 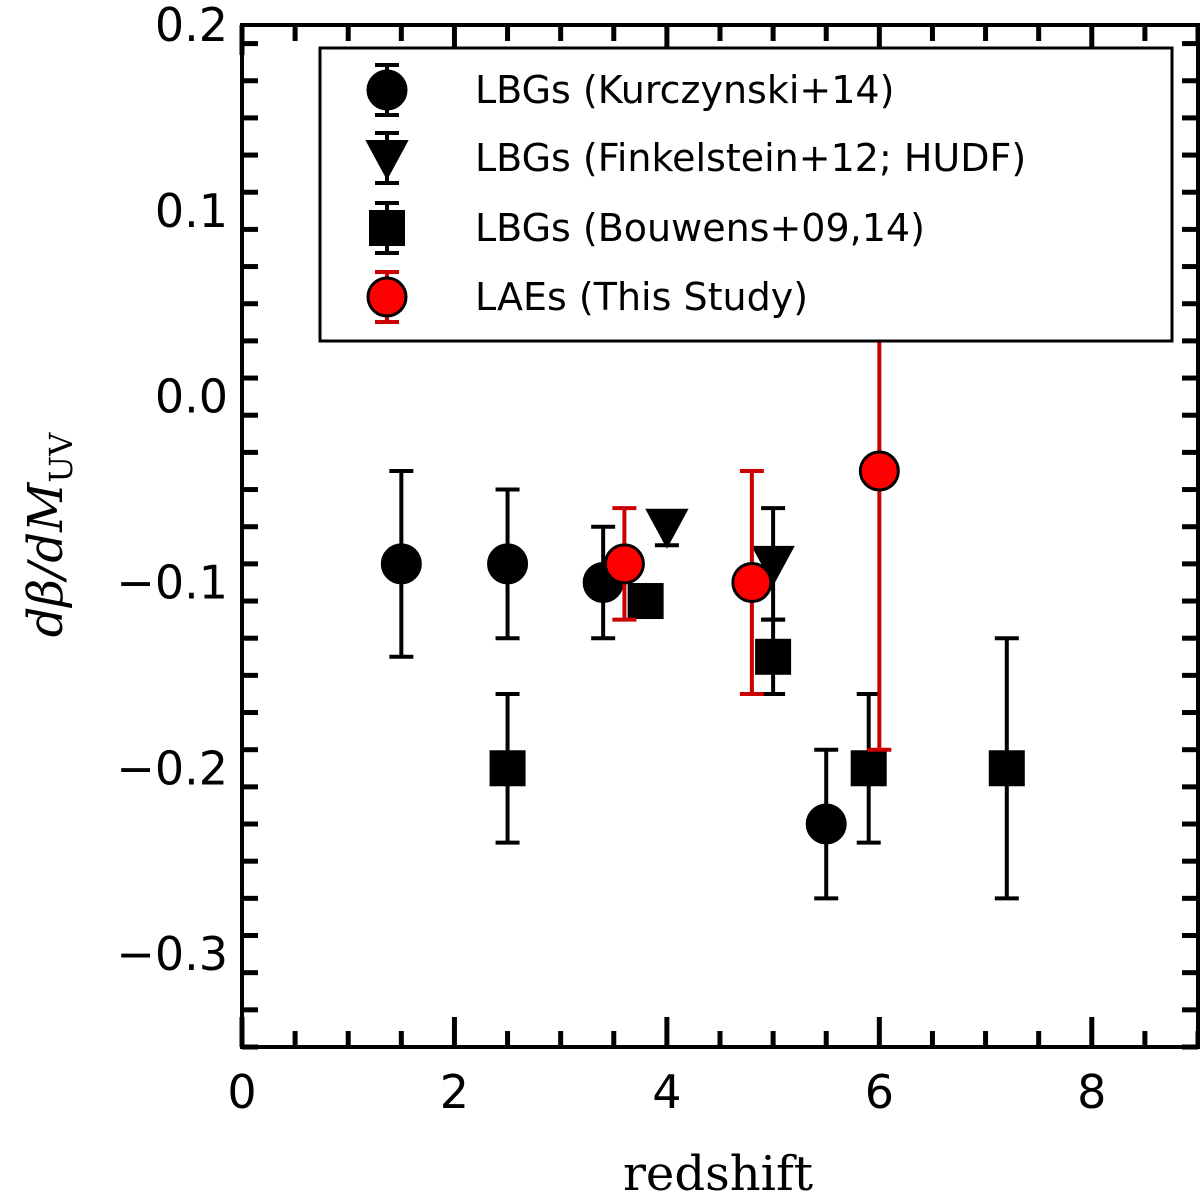 What do you see at coordinates (46, 559) in the screenshot?
I see `y-axis-title-main: dβ/dM` at bounding box center [46, 559].